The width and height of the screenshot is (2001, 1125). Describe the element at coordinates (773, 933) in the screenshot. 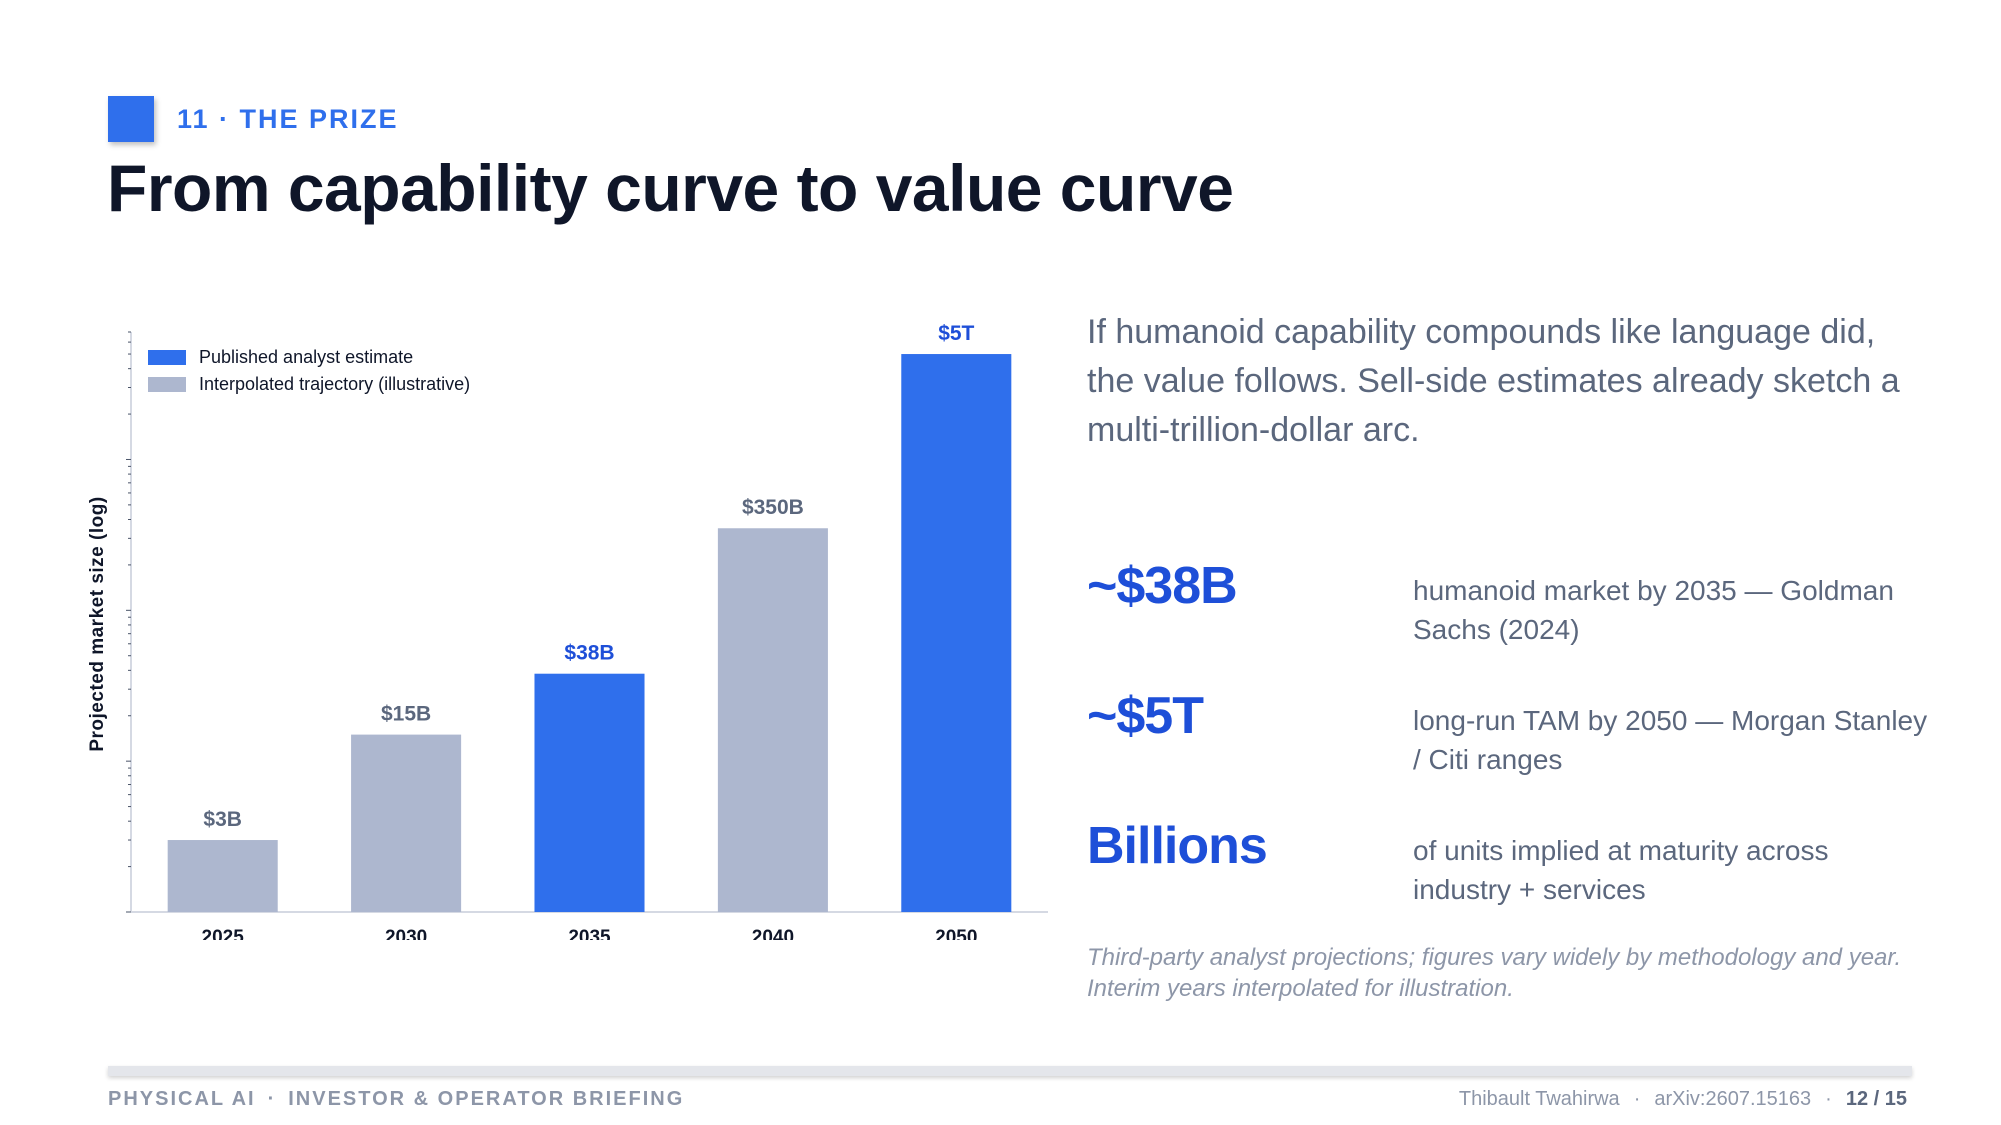

I see `x-tick-label-2040: 2040` at that location.